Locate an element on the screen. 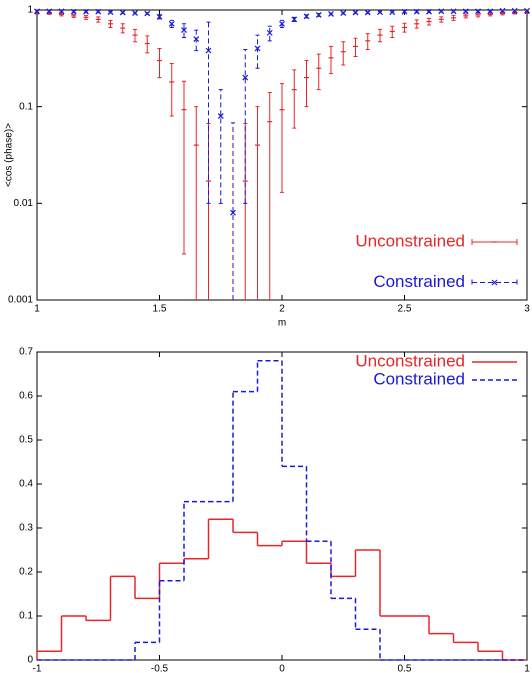 This screenshot has width=532, height=673. x-tick-label: 2.5 is located at coordinates (405, 309).